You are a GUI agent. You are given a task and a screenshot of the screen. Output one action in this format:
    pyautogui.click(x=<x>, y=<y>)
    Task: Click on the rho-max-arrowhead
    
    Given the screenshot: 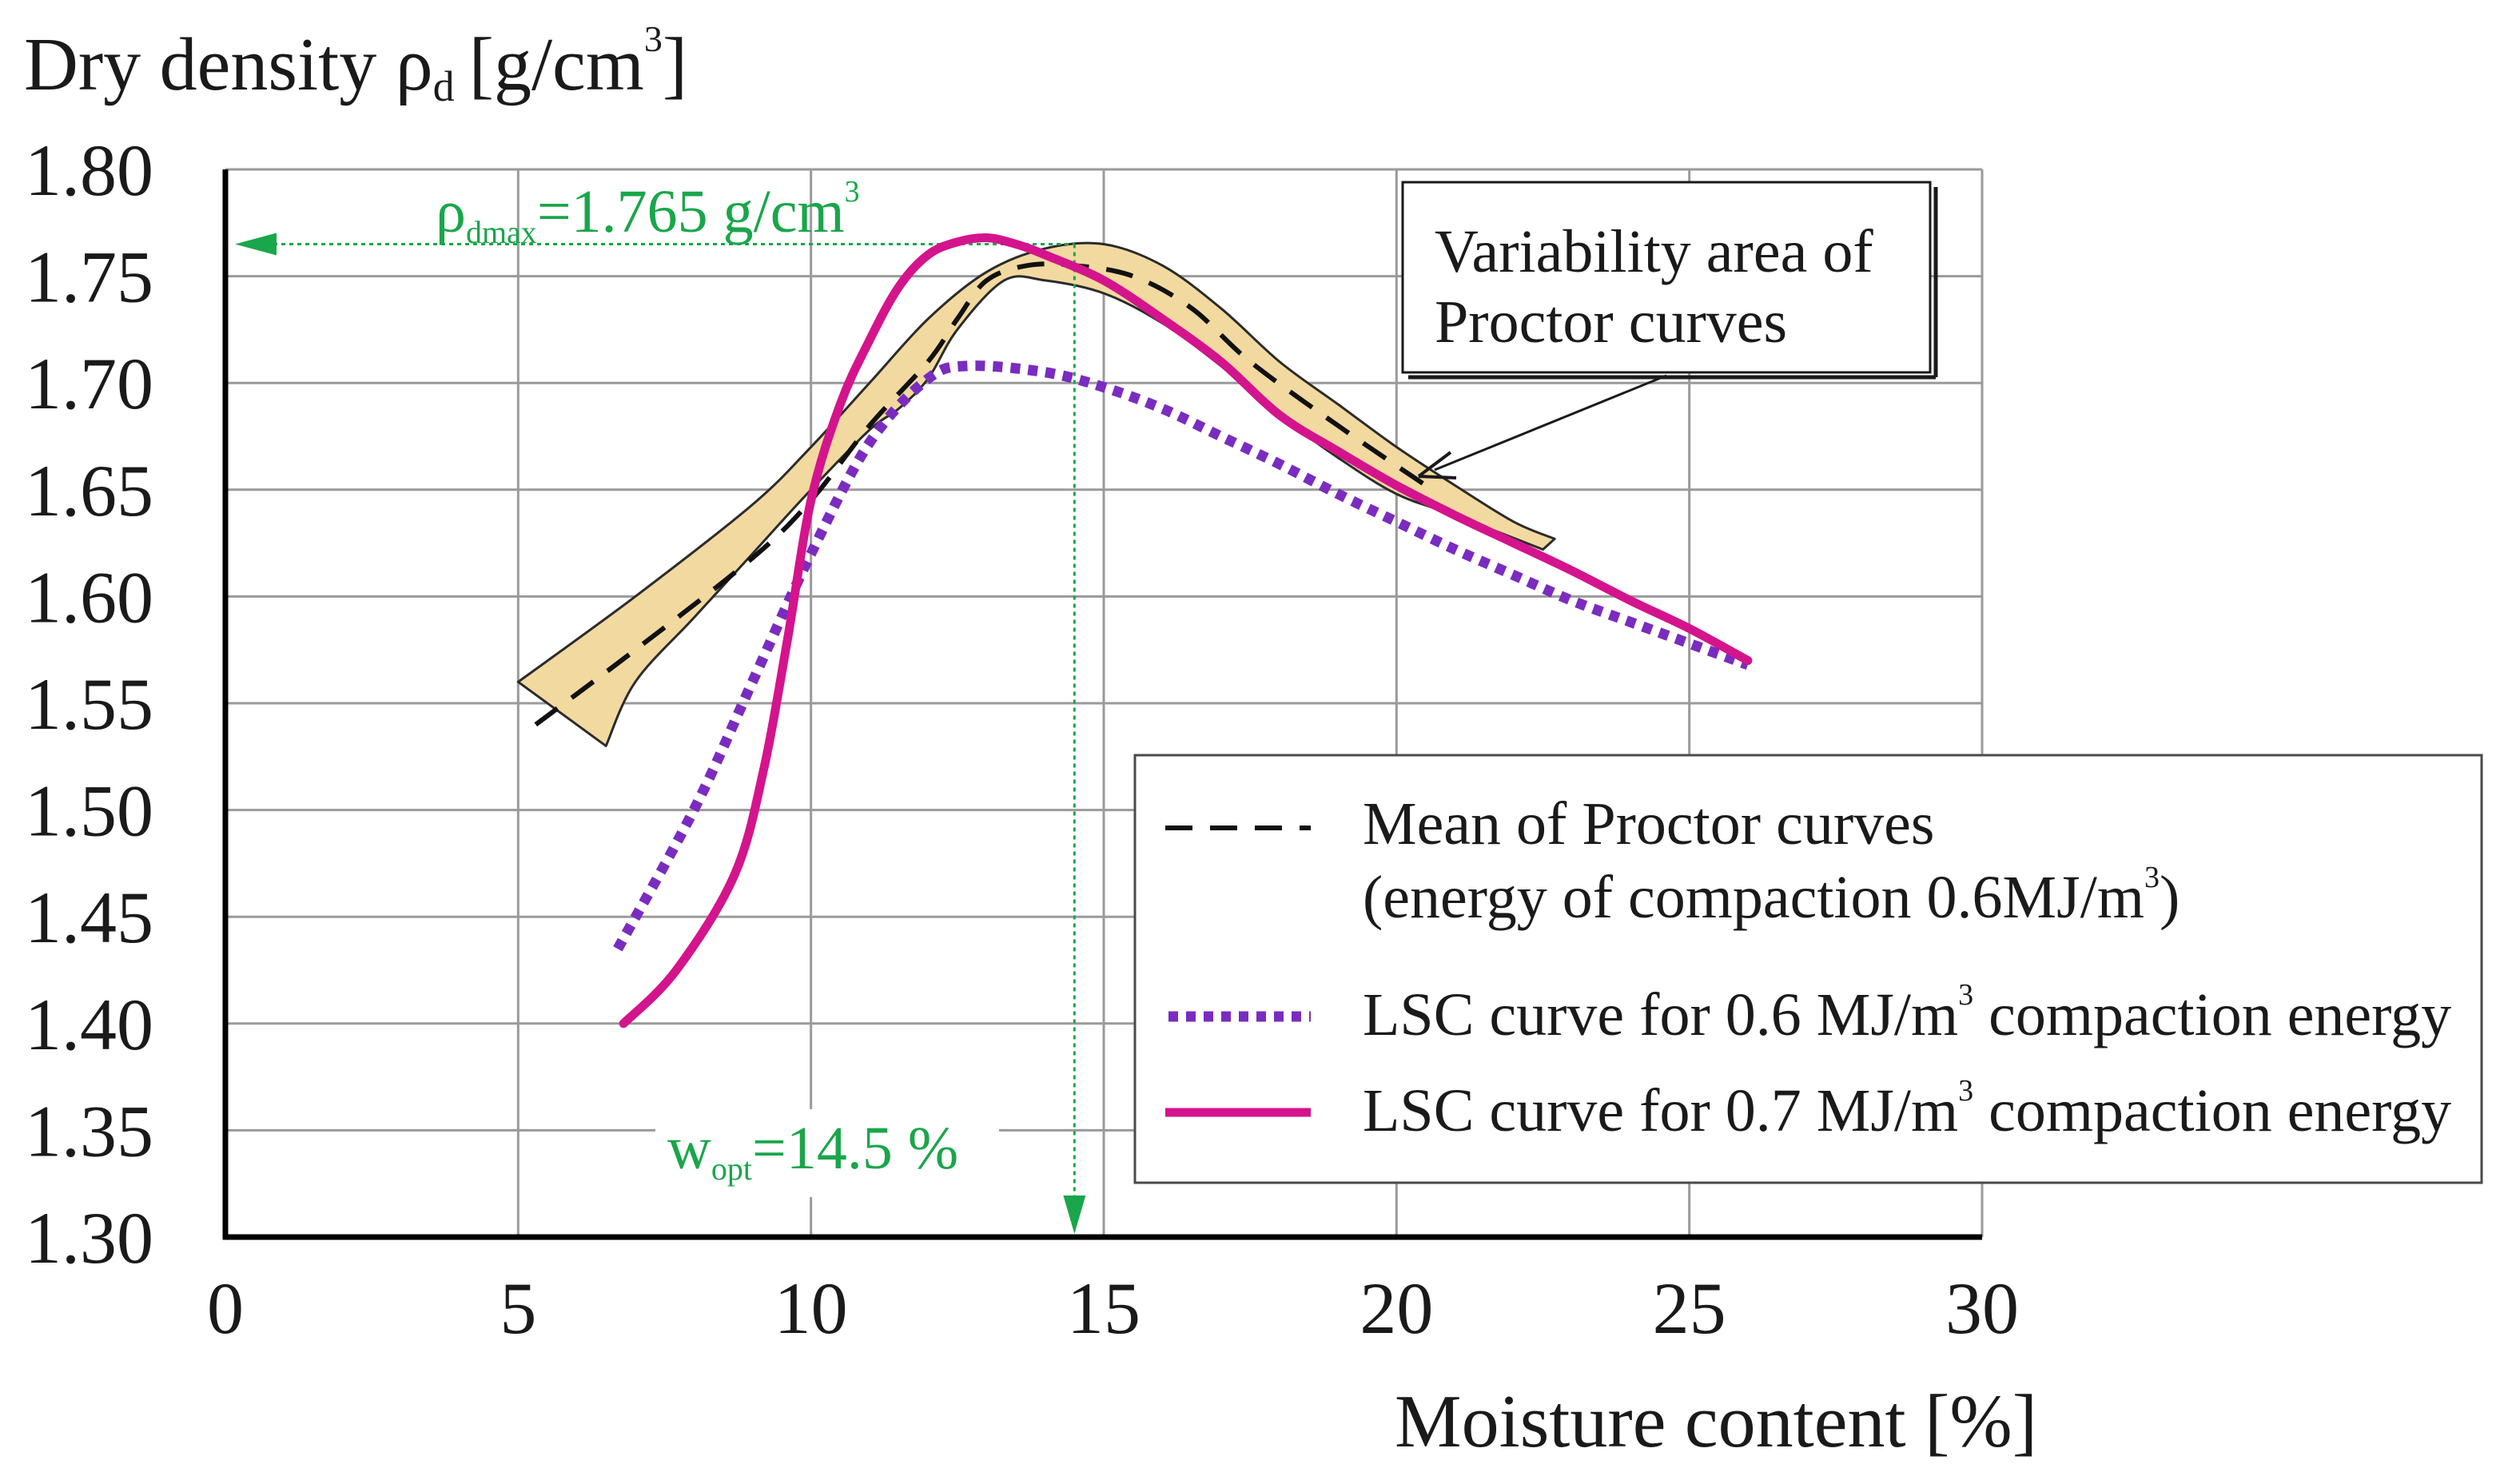 What is the action you would take?
    pyautogui.click(x=256, y=244)
    